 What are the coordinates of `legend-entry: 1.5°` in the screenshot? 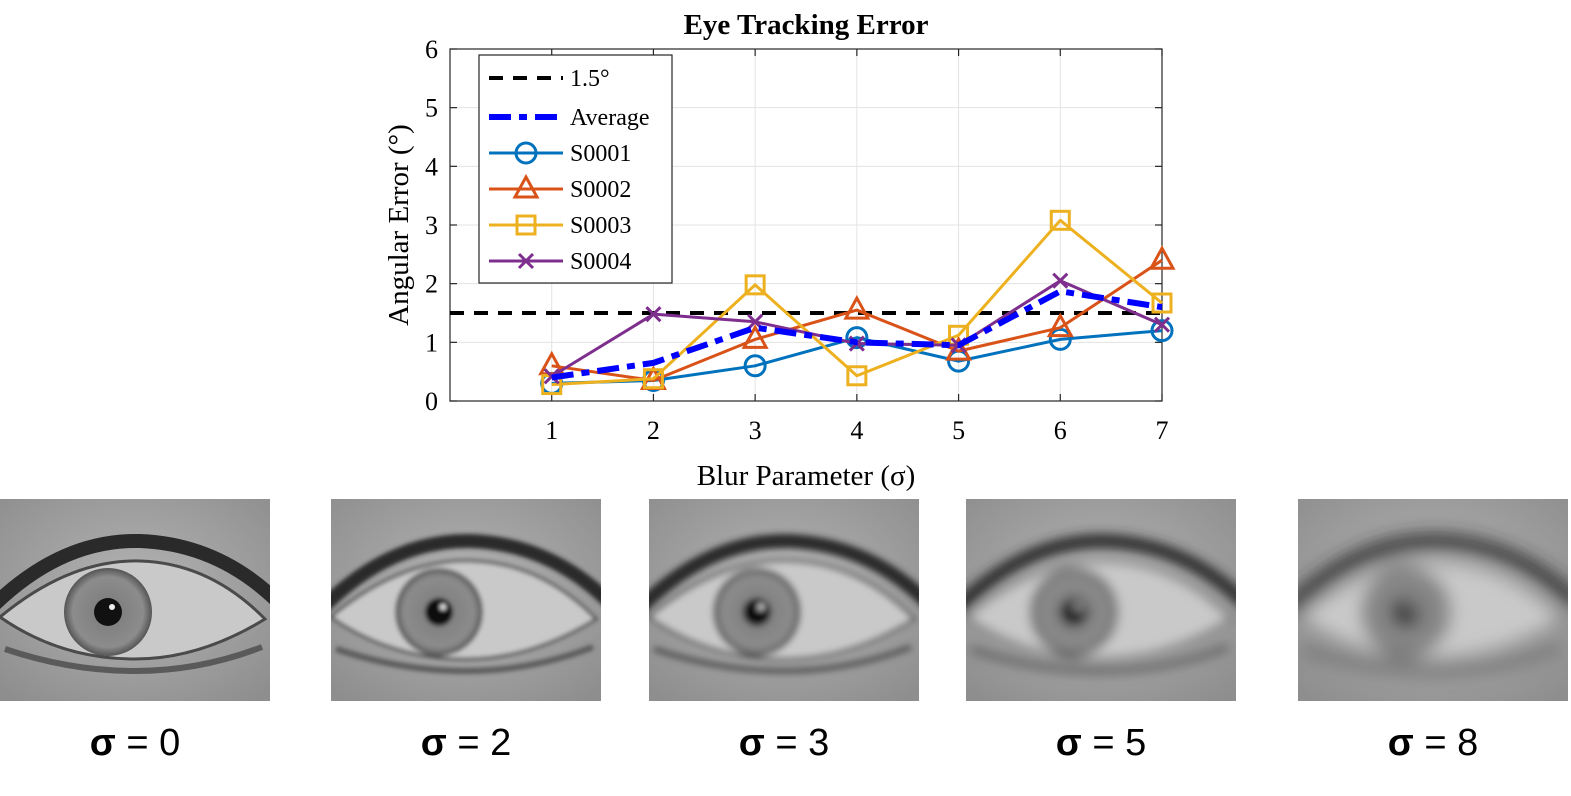 It's located at (549, 79).